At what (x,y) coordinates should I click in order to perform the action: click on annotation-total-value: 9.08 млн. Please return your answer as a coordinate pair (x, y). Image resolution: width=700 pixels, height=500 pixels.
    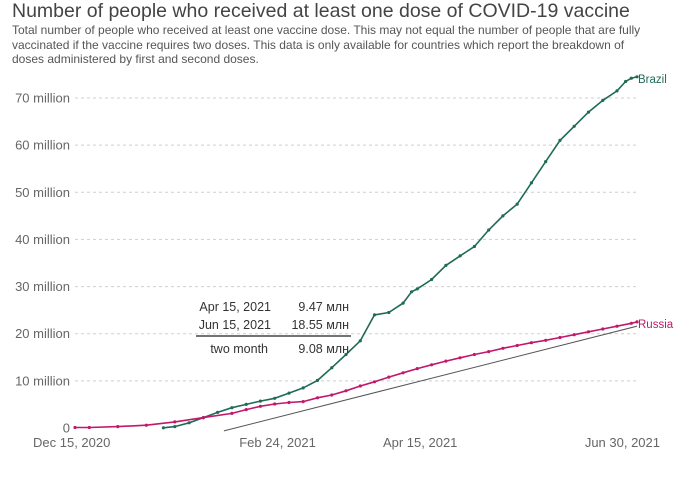
    Looking at the image, I should click on (323, 349).